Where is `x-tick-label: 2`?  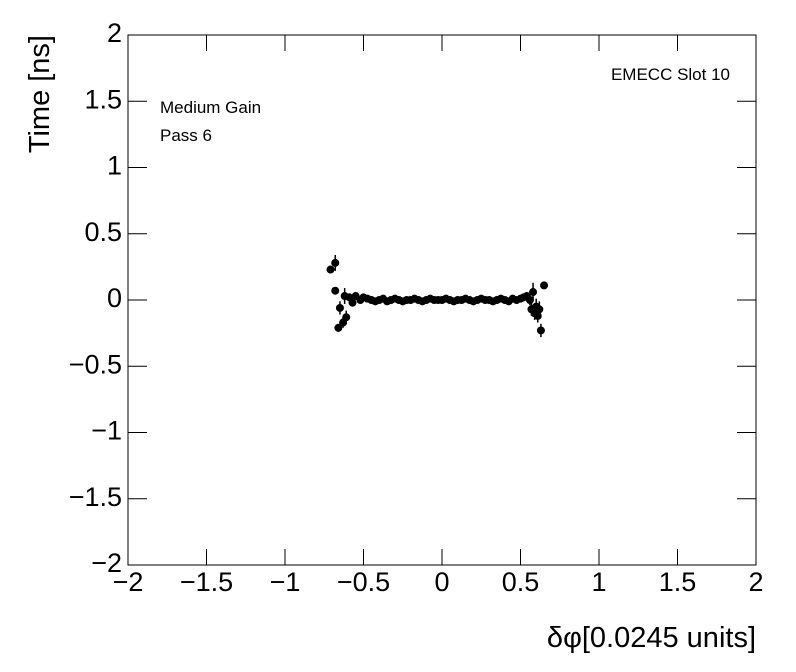
x-tick-label: 2 is located at coordinates (755, 582).